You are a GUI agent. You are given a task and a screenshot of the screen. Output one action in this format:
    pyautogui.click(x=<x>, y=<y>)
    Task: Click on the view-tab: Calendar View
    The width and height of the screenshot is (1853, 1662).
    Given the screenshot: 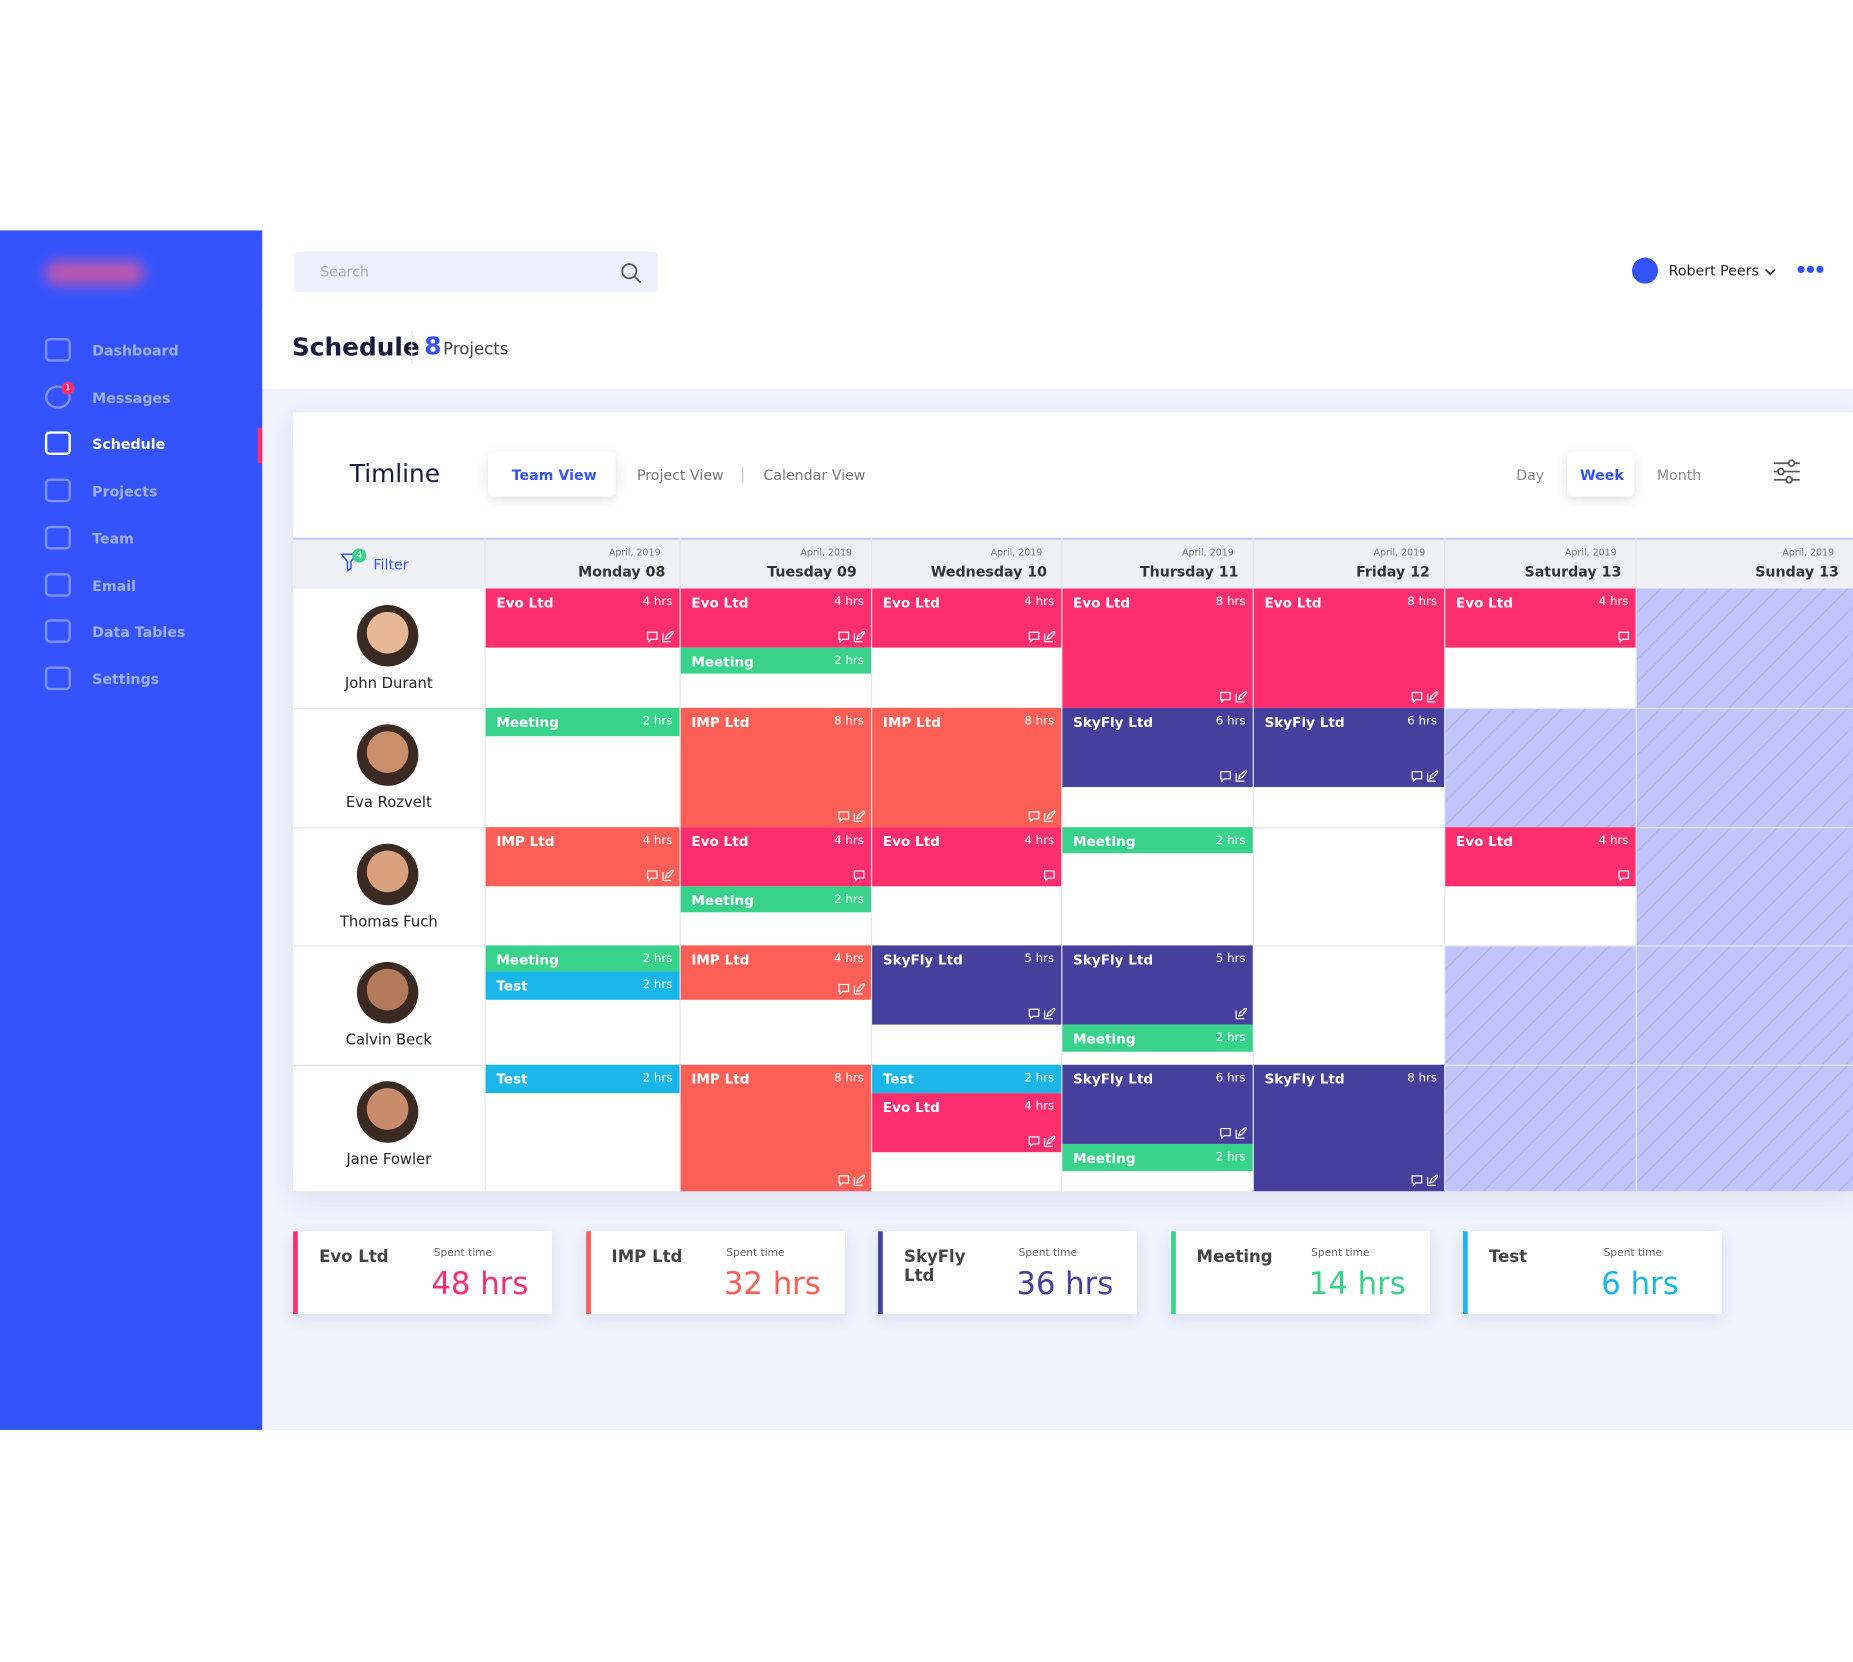 What is the action you would take?
    pyautogui.click(x=814, y=475)
    